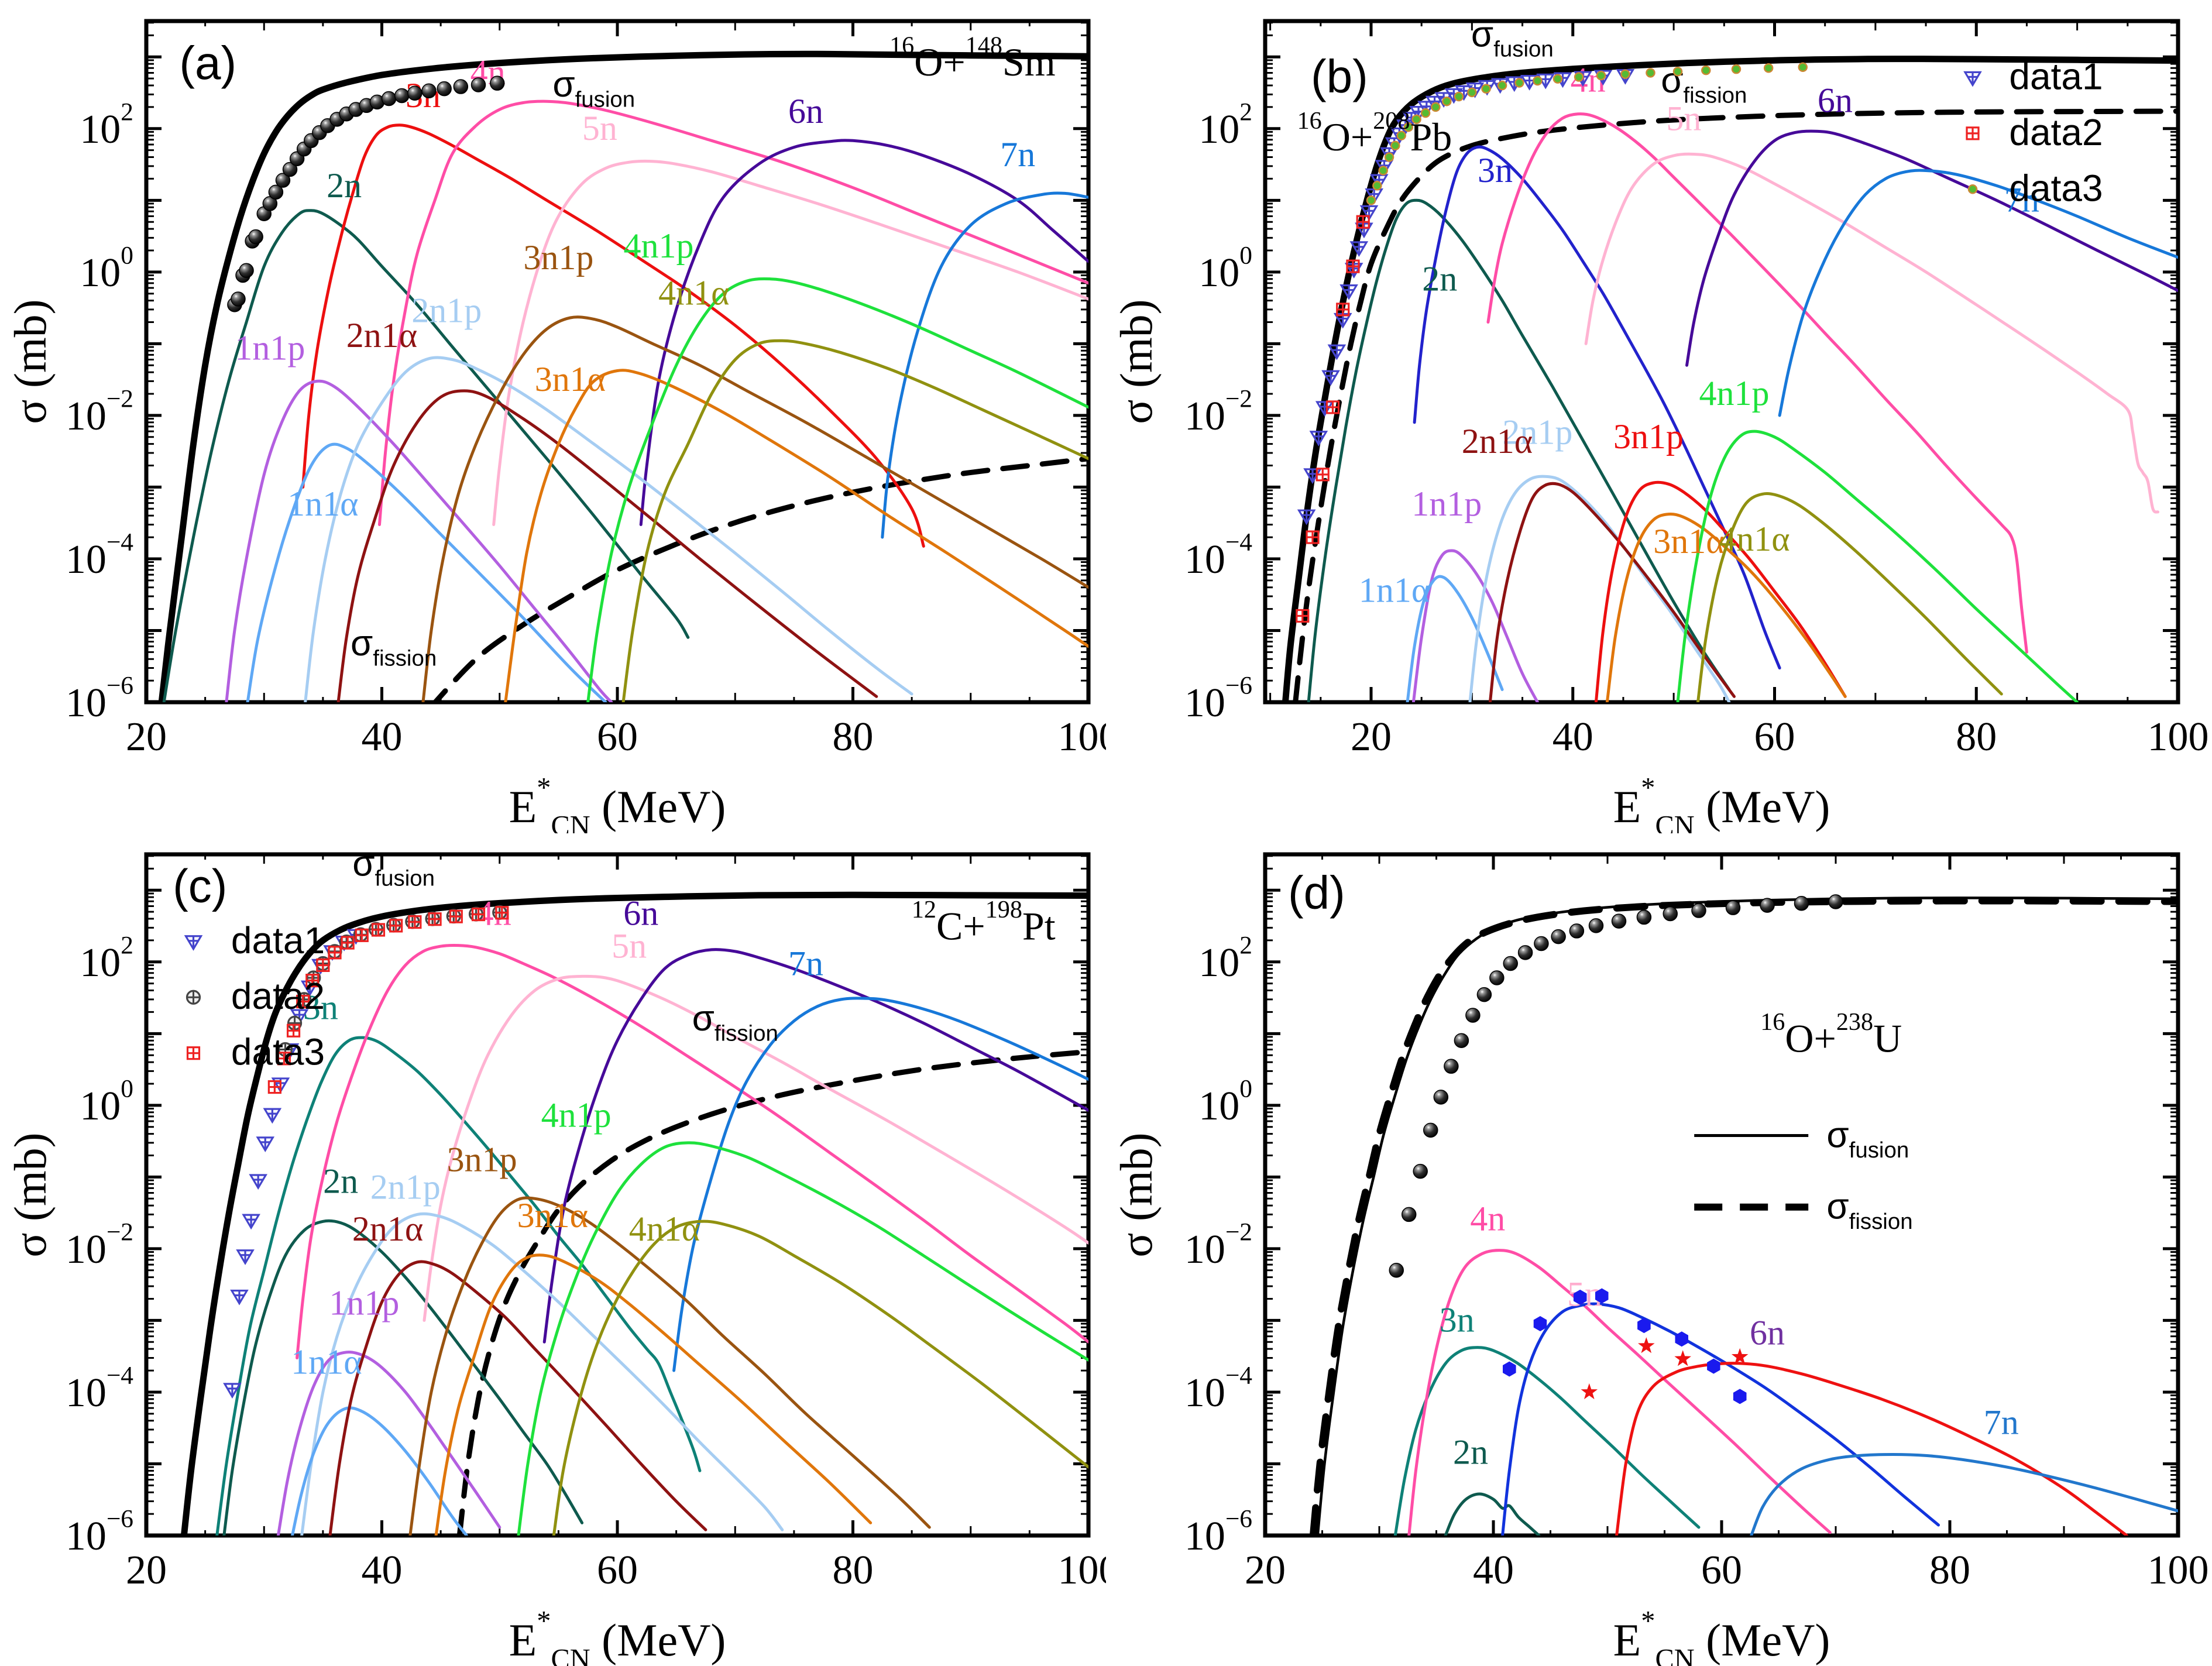 This screenshot has width=2212, height=1666. I want to click on legend-label: data3, so click(2056, 188).